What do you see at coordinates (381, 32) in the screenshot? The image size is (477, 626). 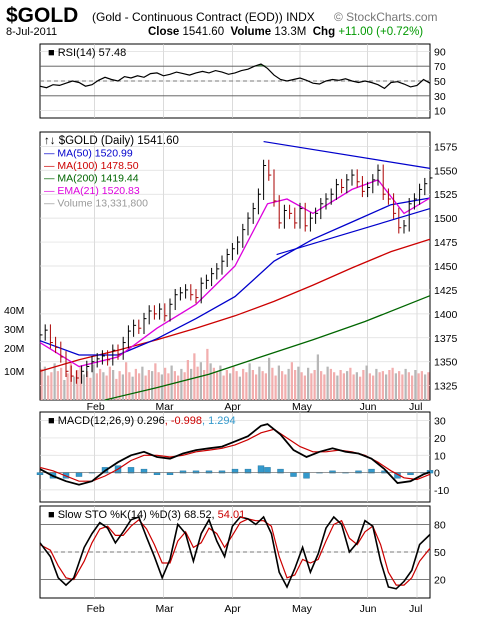 I see `chg-value: +11.00 (+0.72%)` at bounding box center [381, 32].